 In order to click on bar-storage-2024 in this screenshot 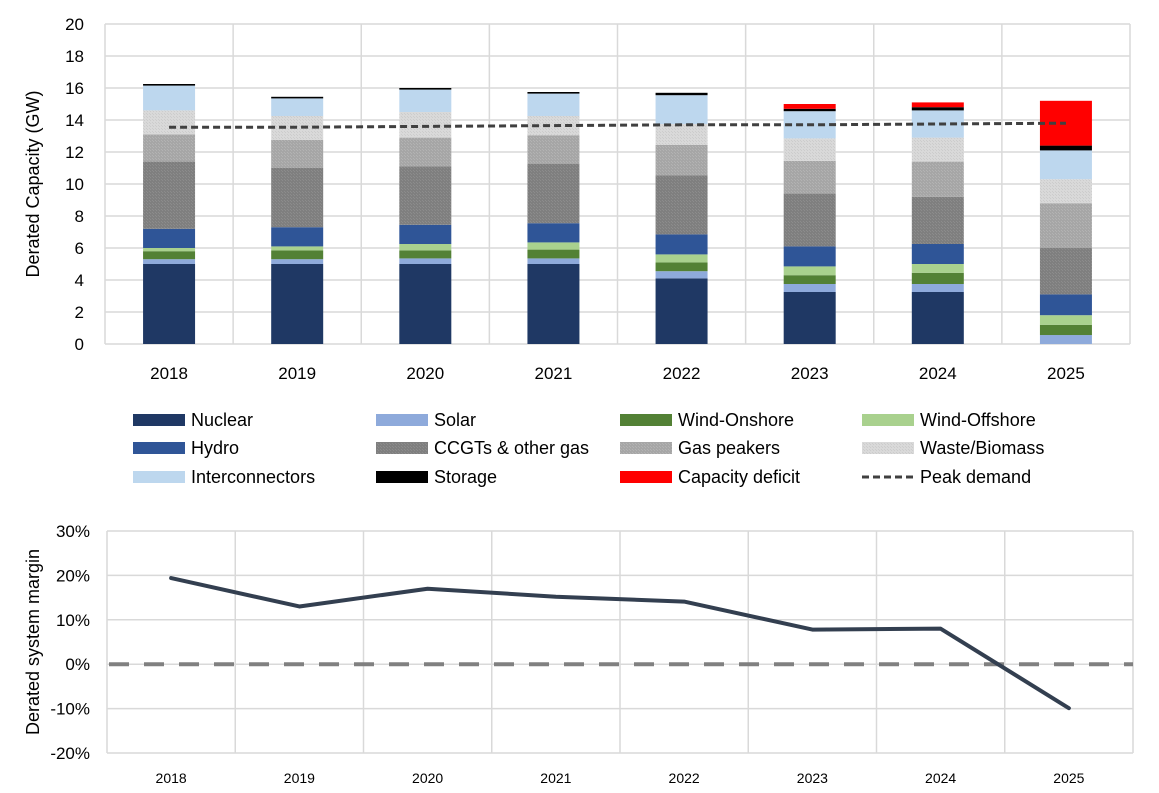, I will do `click(937, 109)`.